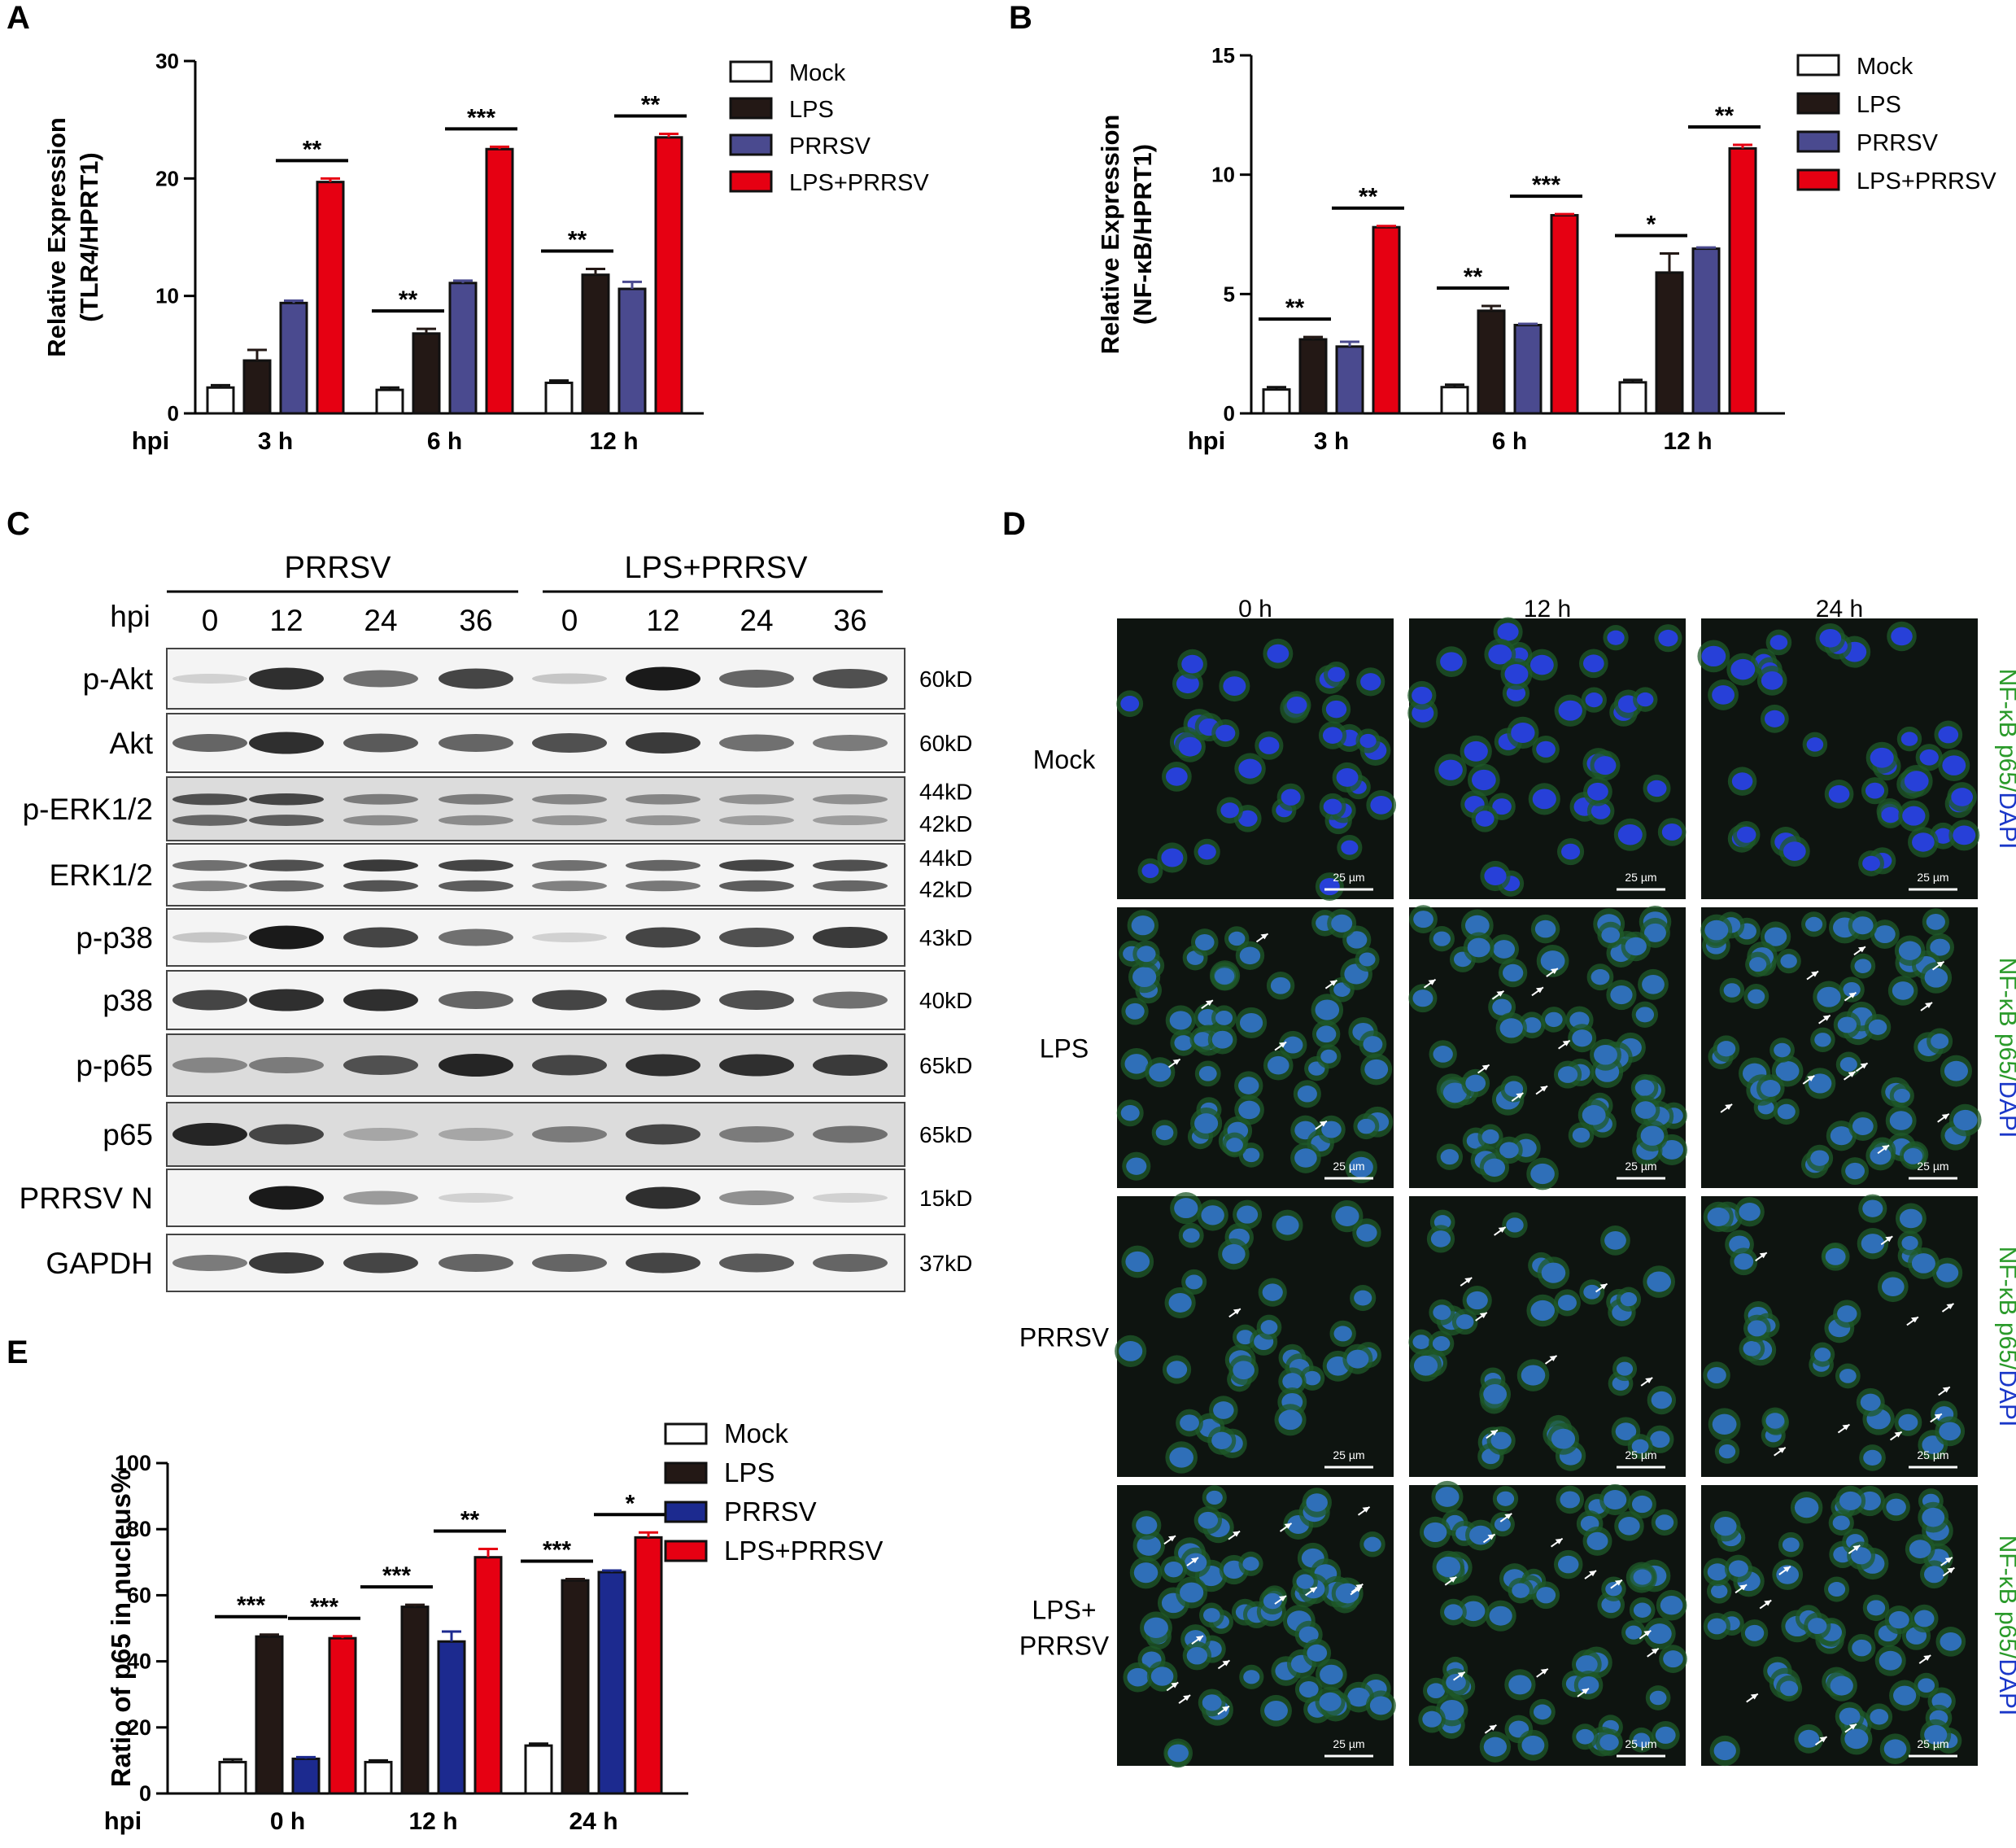 This screenshot has height=1848, width=2016. I want to click on hpi-label: hpi, so click(130, 617).